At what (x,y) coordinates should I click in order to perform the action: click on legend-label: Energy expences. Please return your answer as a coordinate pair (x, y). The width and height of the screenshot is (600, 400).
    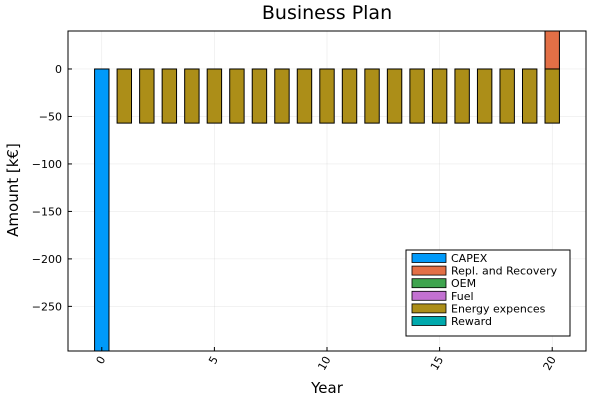
    Looking at the image, I should click on (498, 308).